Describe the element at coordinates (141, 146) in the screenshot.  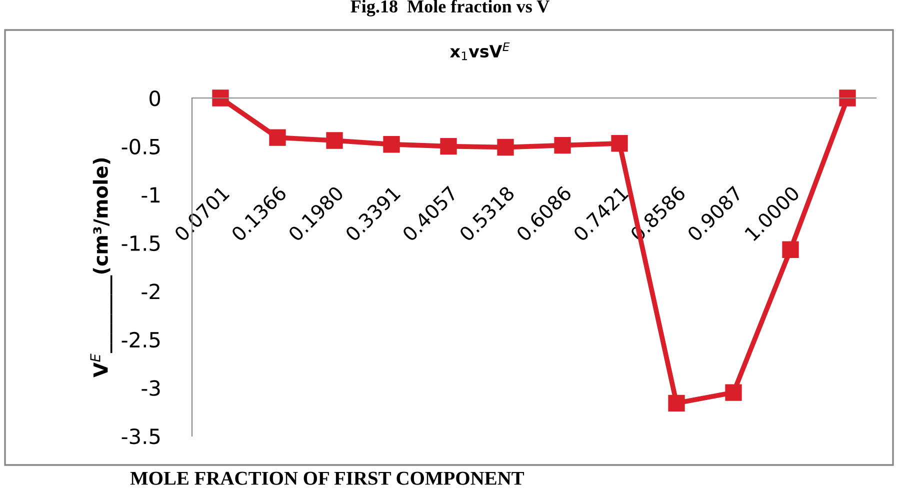
I see `y-tick-label: -0.5` at that location.